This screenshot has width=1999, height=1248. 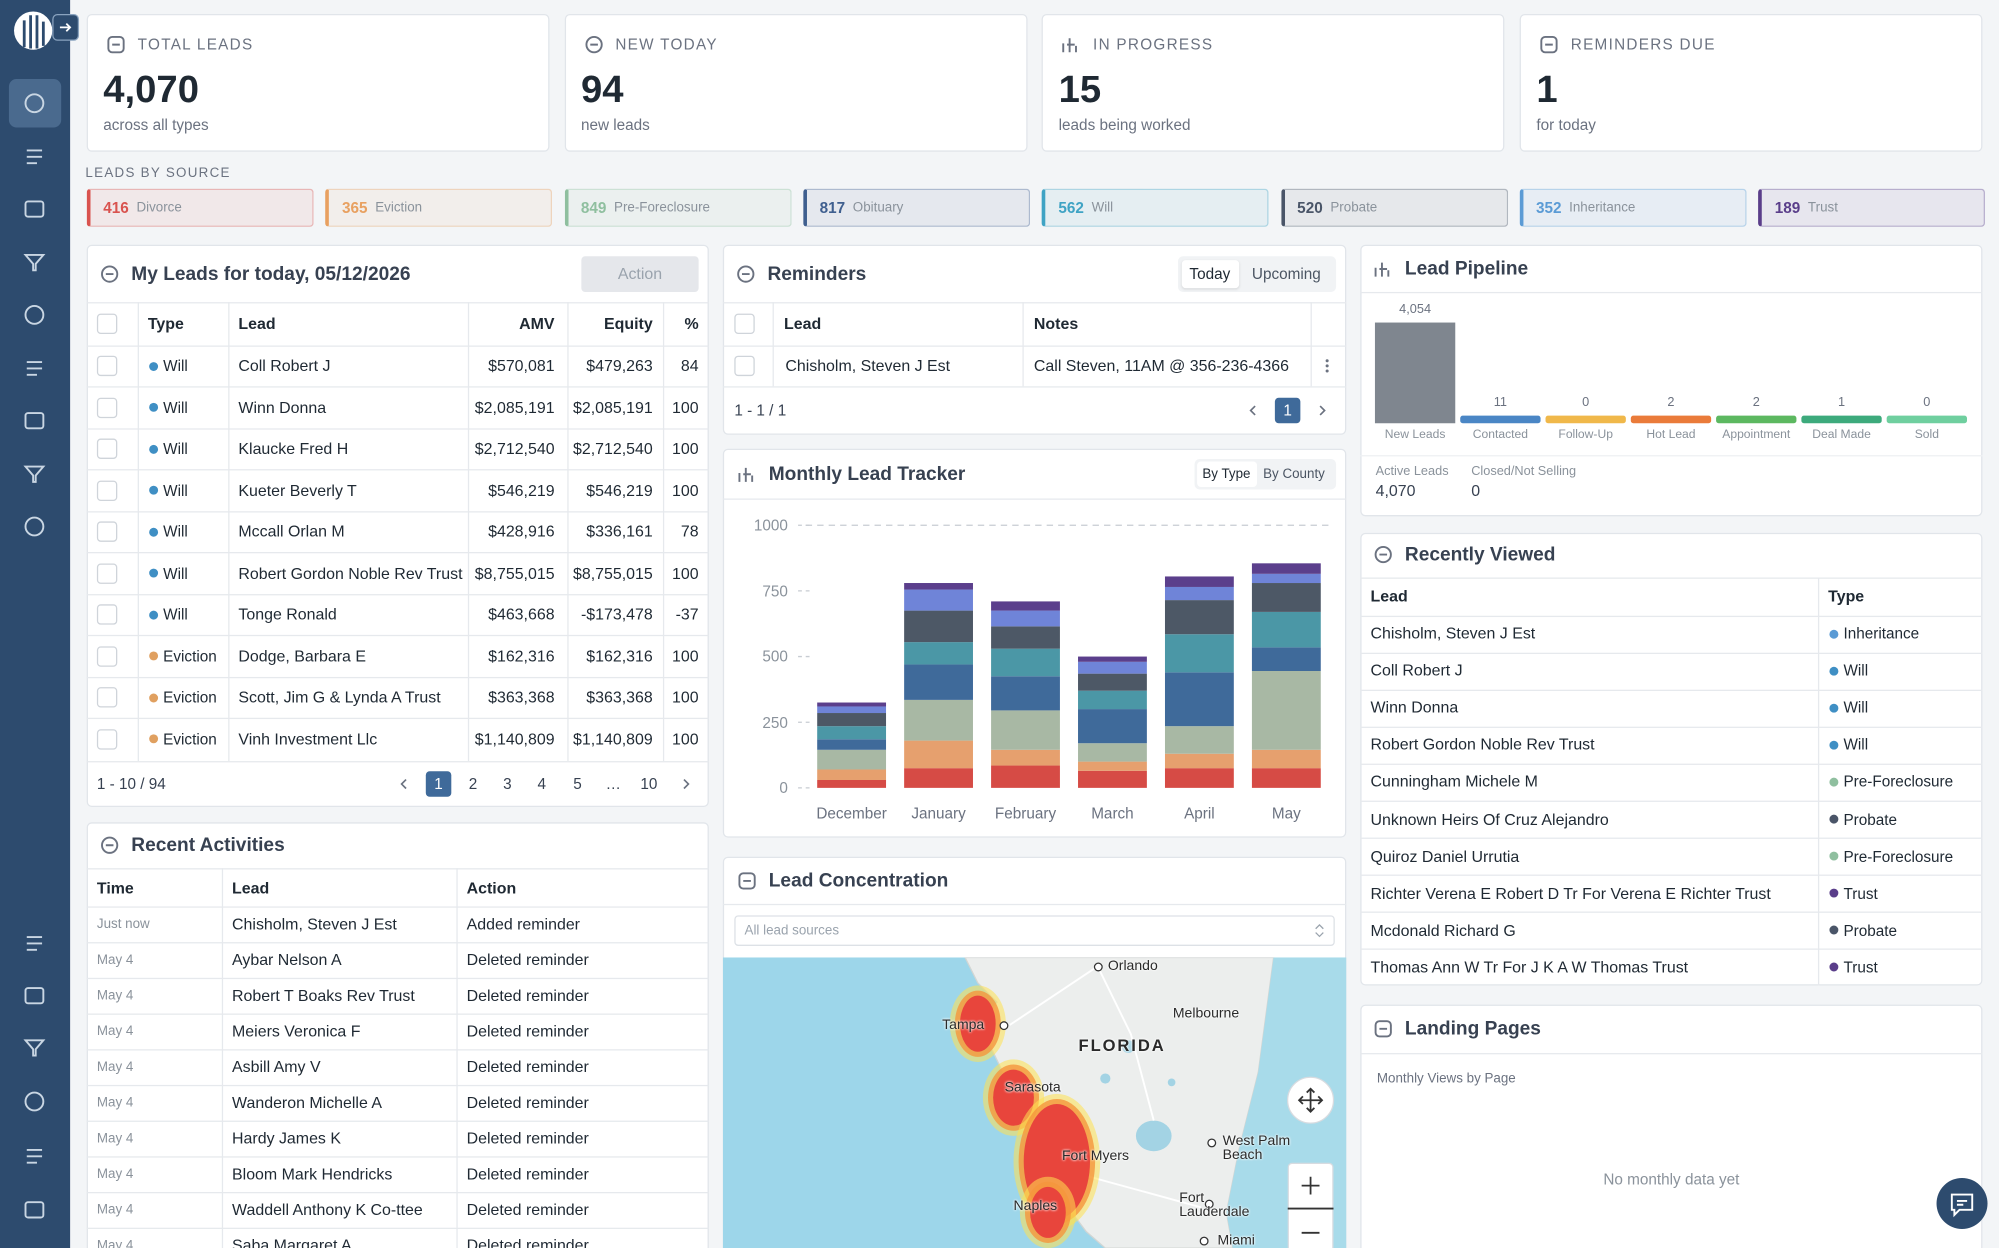 What do you see at coordinates (1310, 1100) in the screenshot?
I see `fullscreen-button` at bounding box center [1310, 1100].